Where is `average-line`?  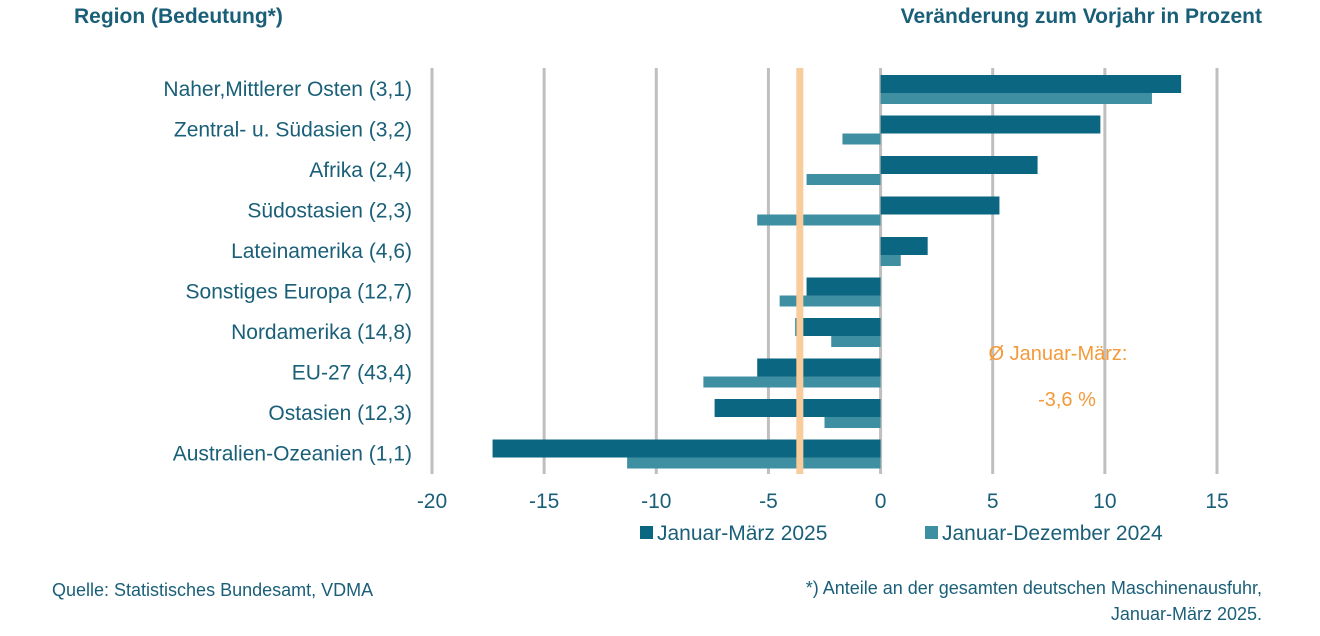 average-line is located at coordinates (800, 271).